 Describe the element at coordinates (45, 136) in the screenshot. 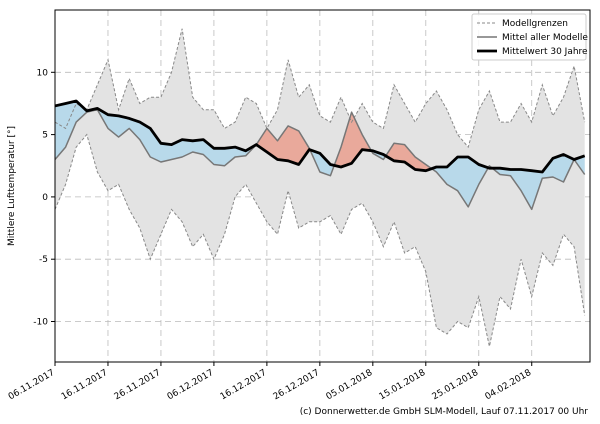

I see `y-tick-label: 5` at that location.